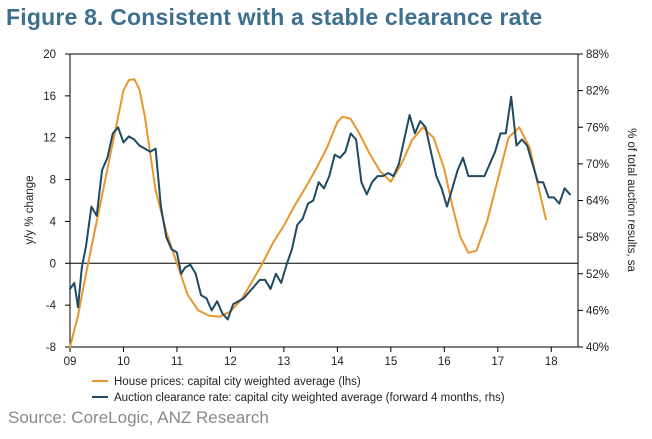  Describe the element at coordinates (123, 362) in the screenshot. I see `x-tick-label: 10` at that location.